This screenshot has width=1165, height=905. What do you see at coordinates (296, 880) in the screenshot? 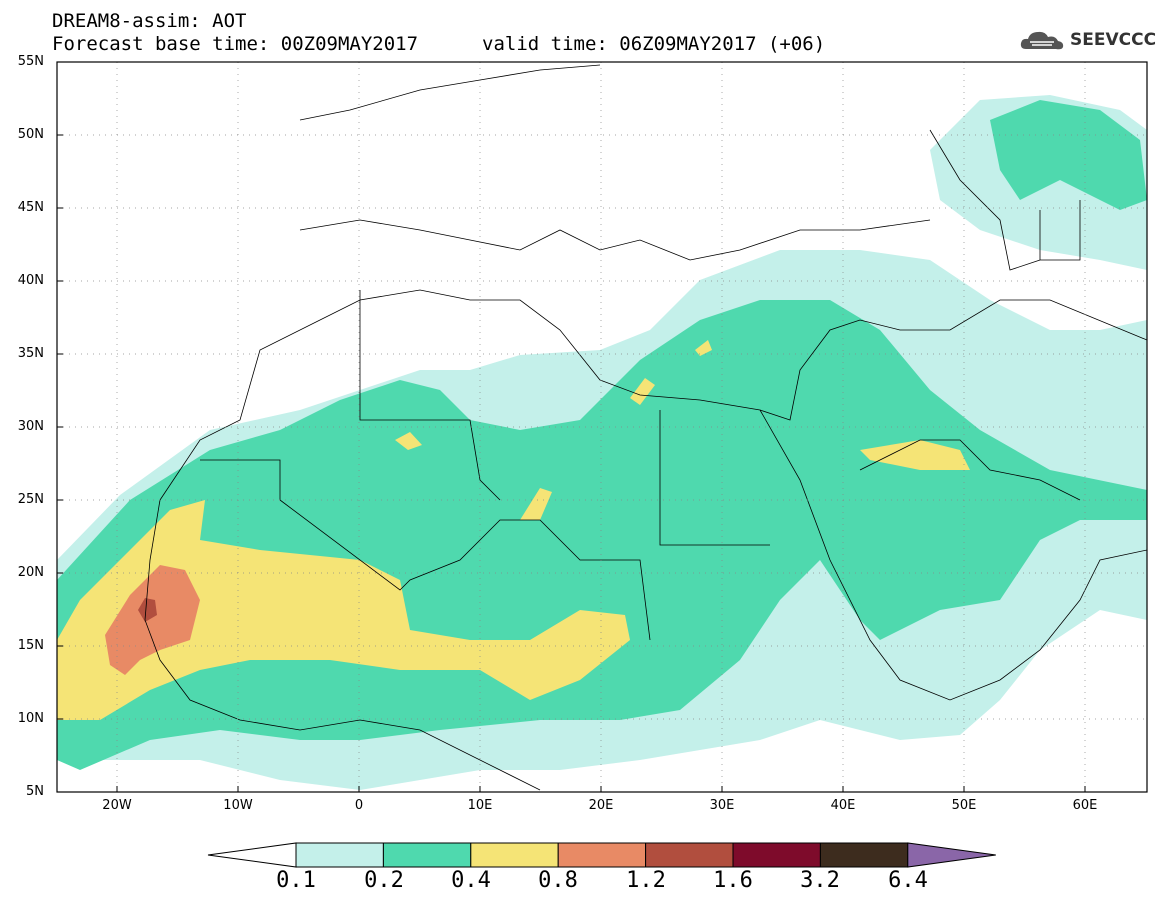
I see `colorbar-label: 0.1` at bounding box center [296, 880].